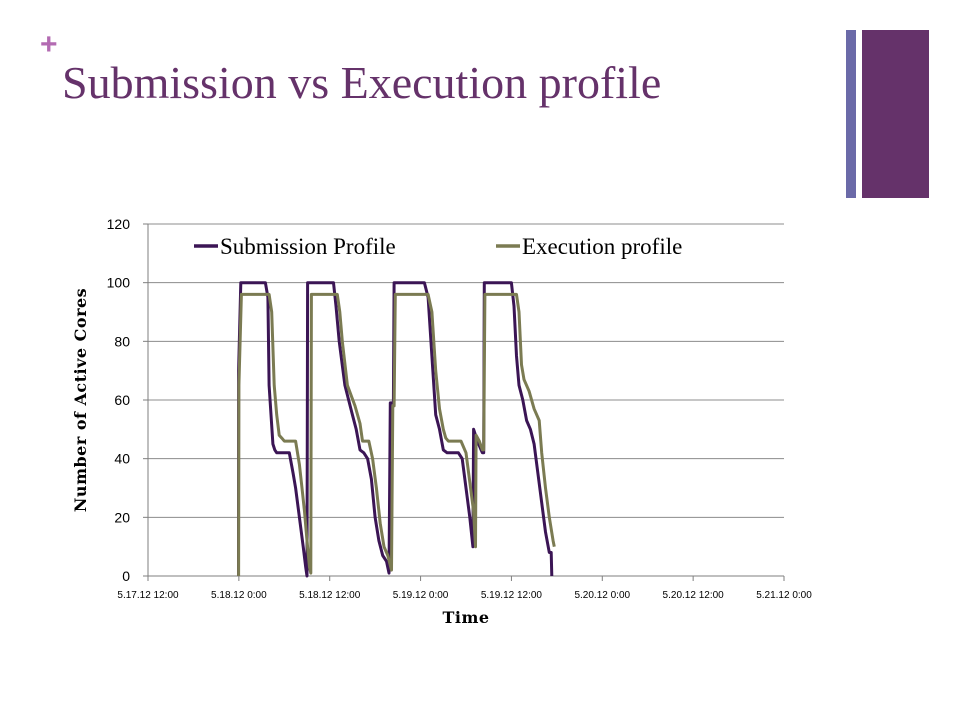 Image resolution: width=960 pixels, height=720 pixels. What do you see at coordinates (465, 617) in the screenshot?
I see `x-axis-title: Time` at bounding box center [465, 617].